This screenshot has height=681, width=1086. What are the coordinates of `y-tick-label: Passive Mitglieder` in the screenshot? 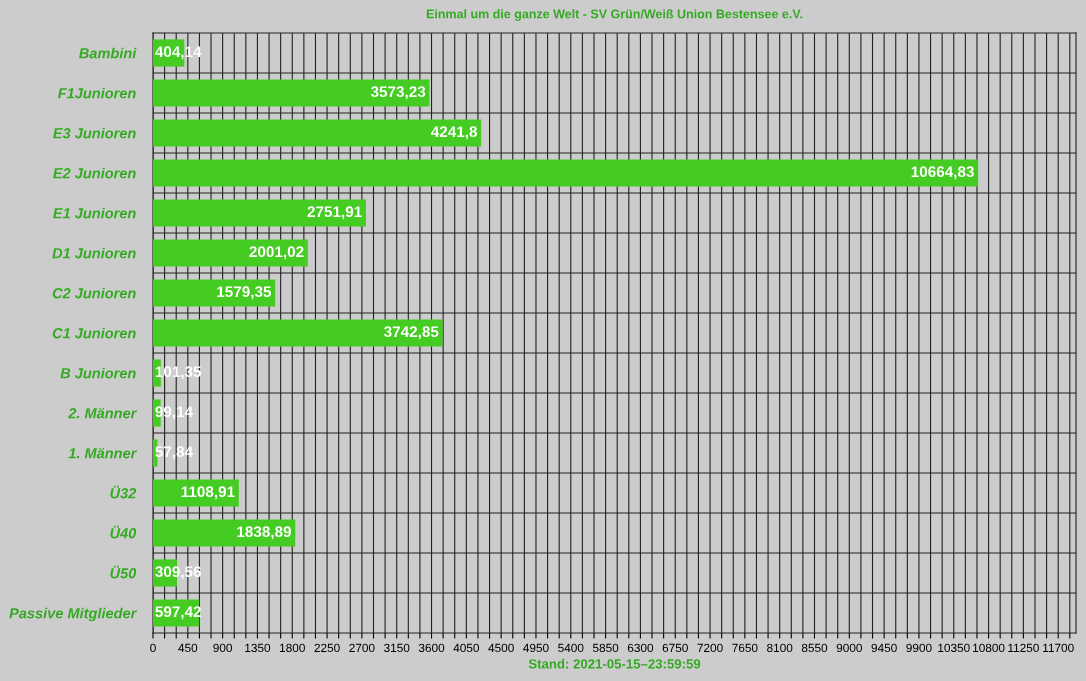 It's located at (73, 614).